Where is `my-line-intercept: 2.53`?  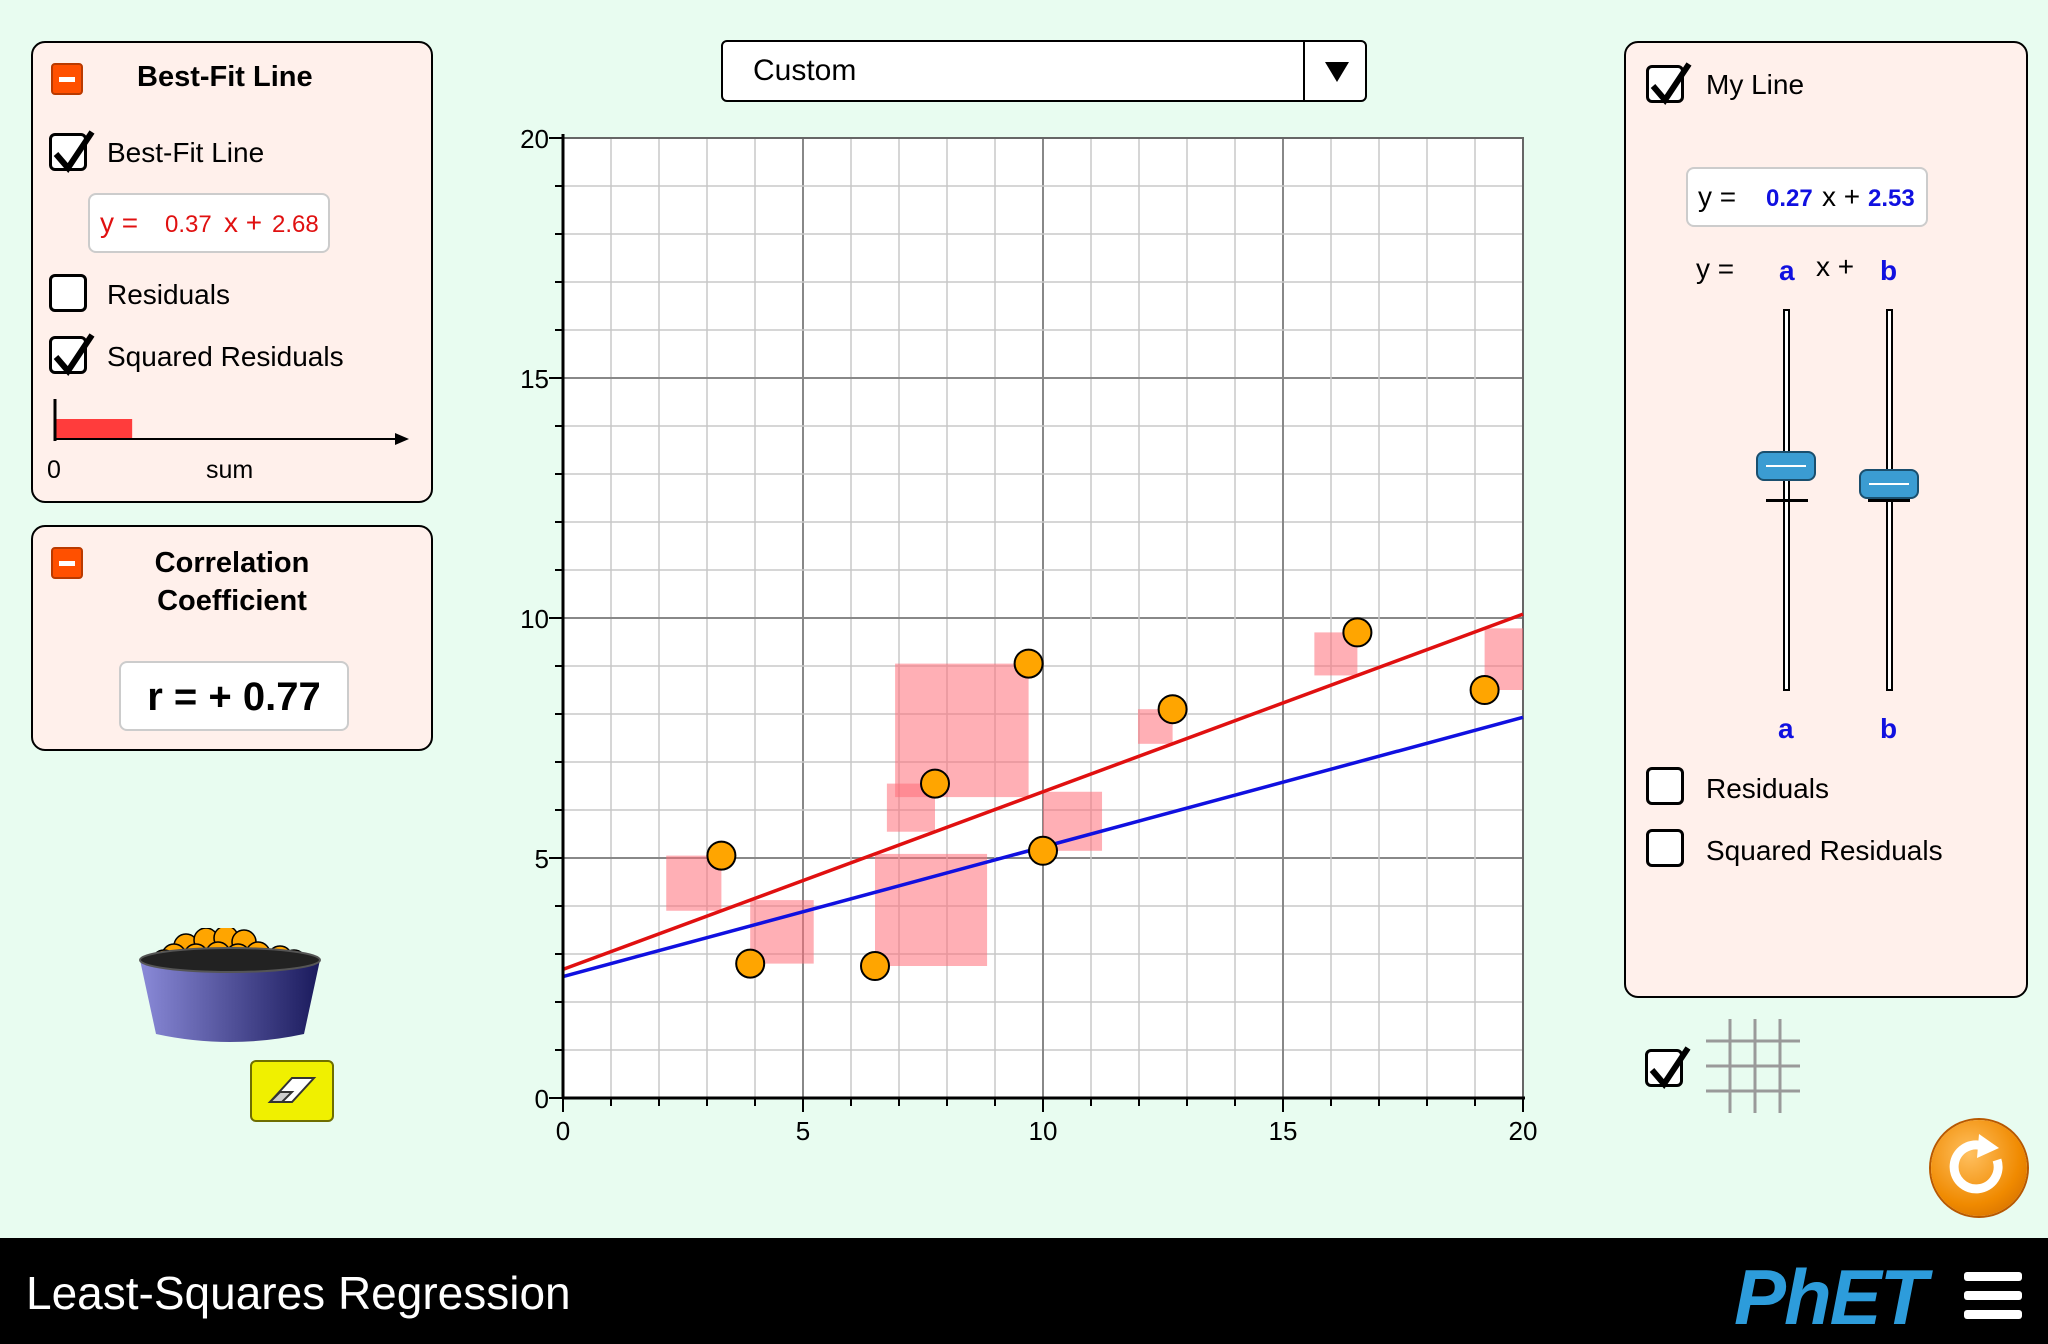
my-line-intercept: 2.53 is located at coordinates (1891, 198).